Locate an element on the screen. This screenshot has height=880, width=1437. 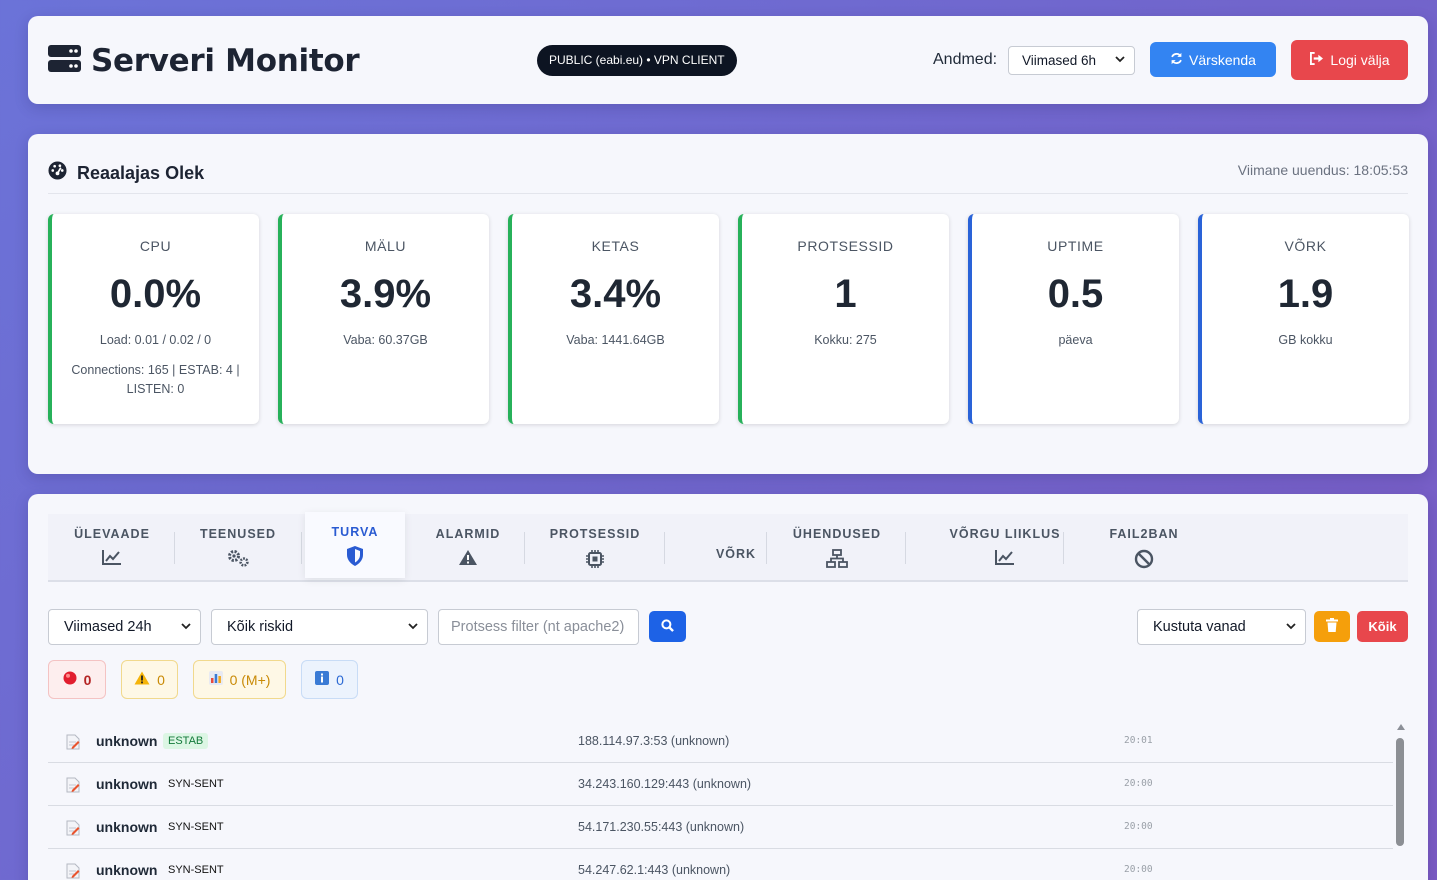
risk-select: Kõik riskid is located at coordinates (319, 627).